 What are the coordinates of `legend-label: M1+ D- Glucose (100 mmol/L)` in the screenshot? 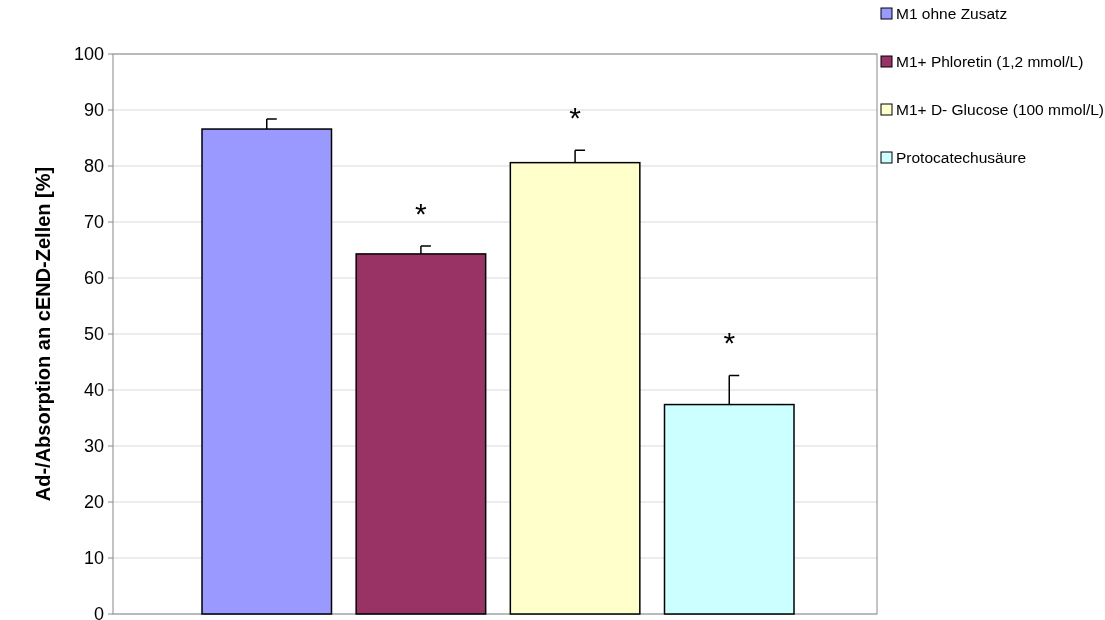 It's located at (1000, 110).